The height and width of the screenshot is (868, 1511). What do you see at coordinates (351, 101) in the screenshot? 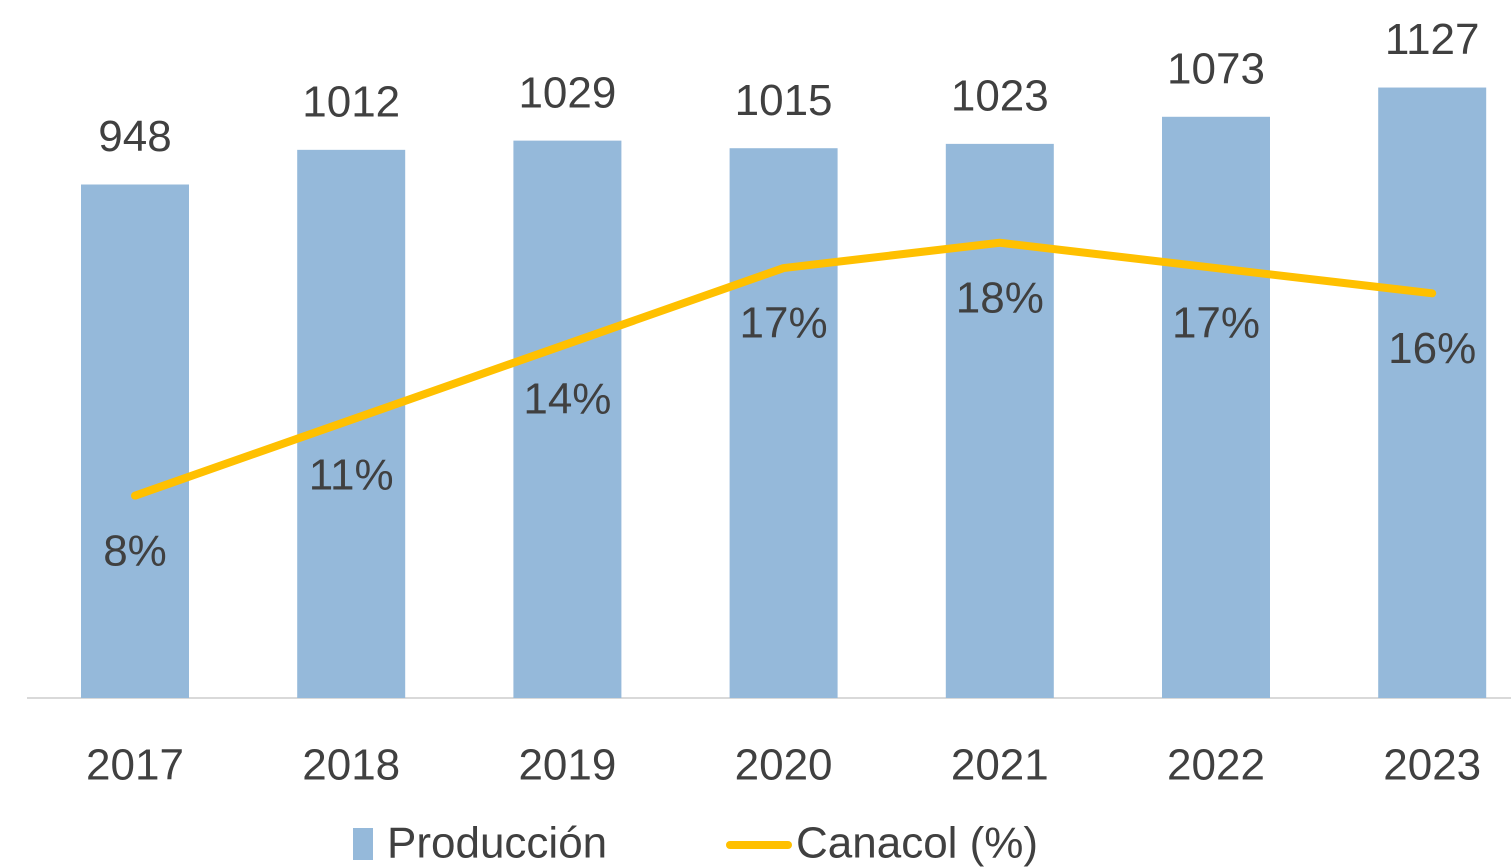
I see `bar-value-label: 1012` at bounding box center [351, 101].